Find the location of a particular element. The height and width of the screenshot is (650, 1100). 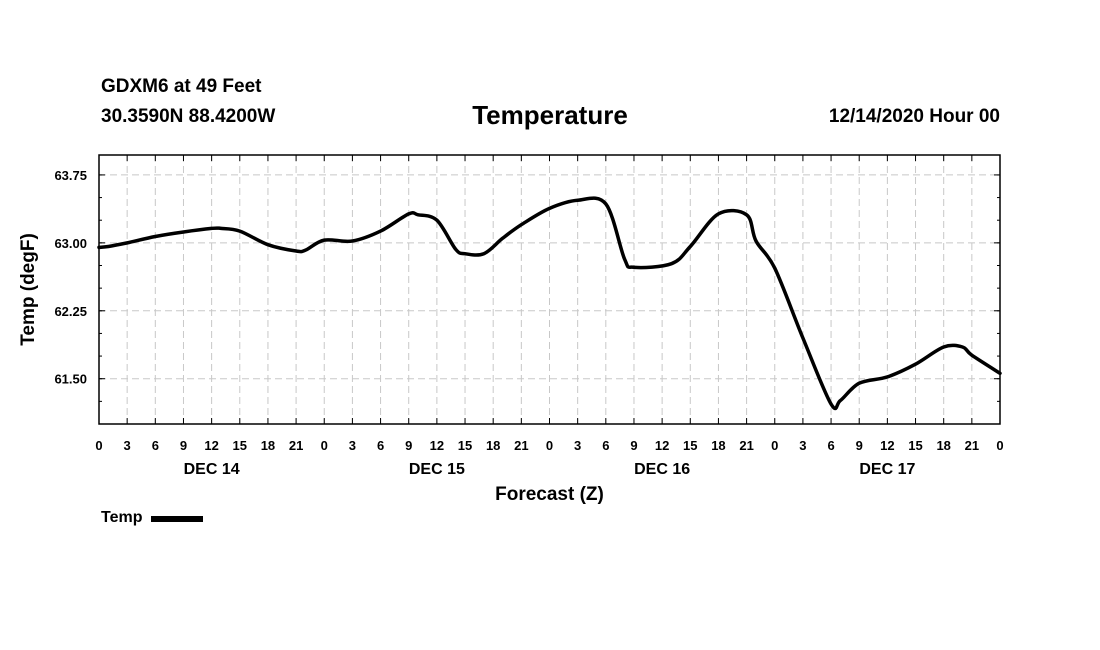

day-label: DEC 15 is located at coordinates (437, 469).